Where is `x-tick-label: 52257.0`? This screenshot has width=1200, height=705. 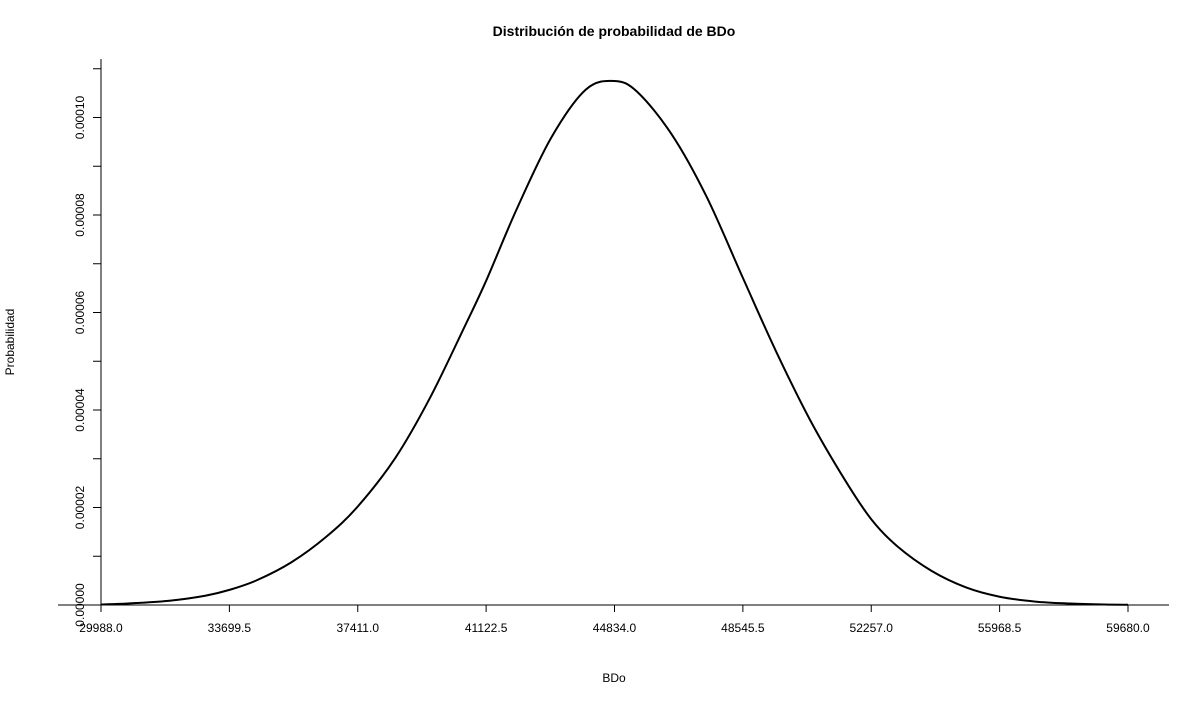
x-tick-label: 52257.0 is located at coordinates (872, 628).